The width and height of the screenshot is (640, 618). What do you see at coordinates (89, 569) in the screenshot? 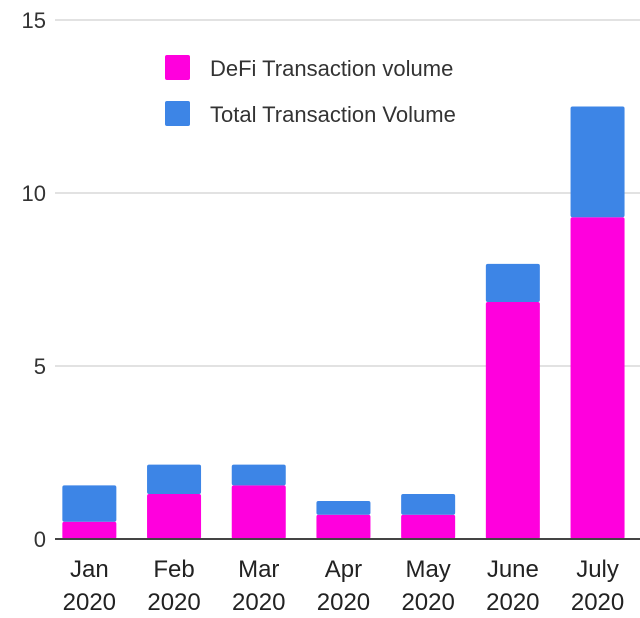
I see `x-tick-label: Jan` at bounding box center [89, 569].